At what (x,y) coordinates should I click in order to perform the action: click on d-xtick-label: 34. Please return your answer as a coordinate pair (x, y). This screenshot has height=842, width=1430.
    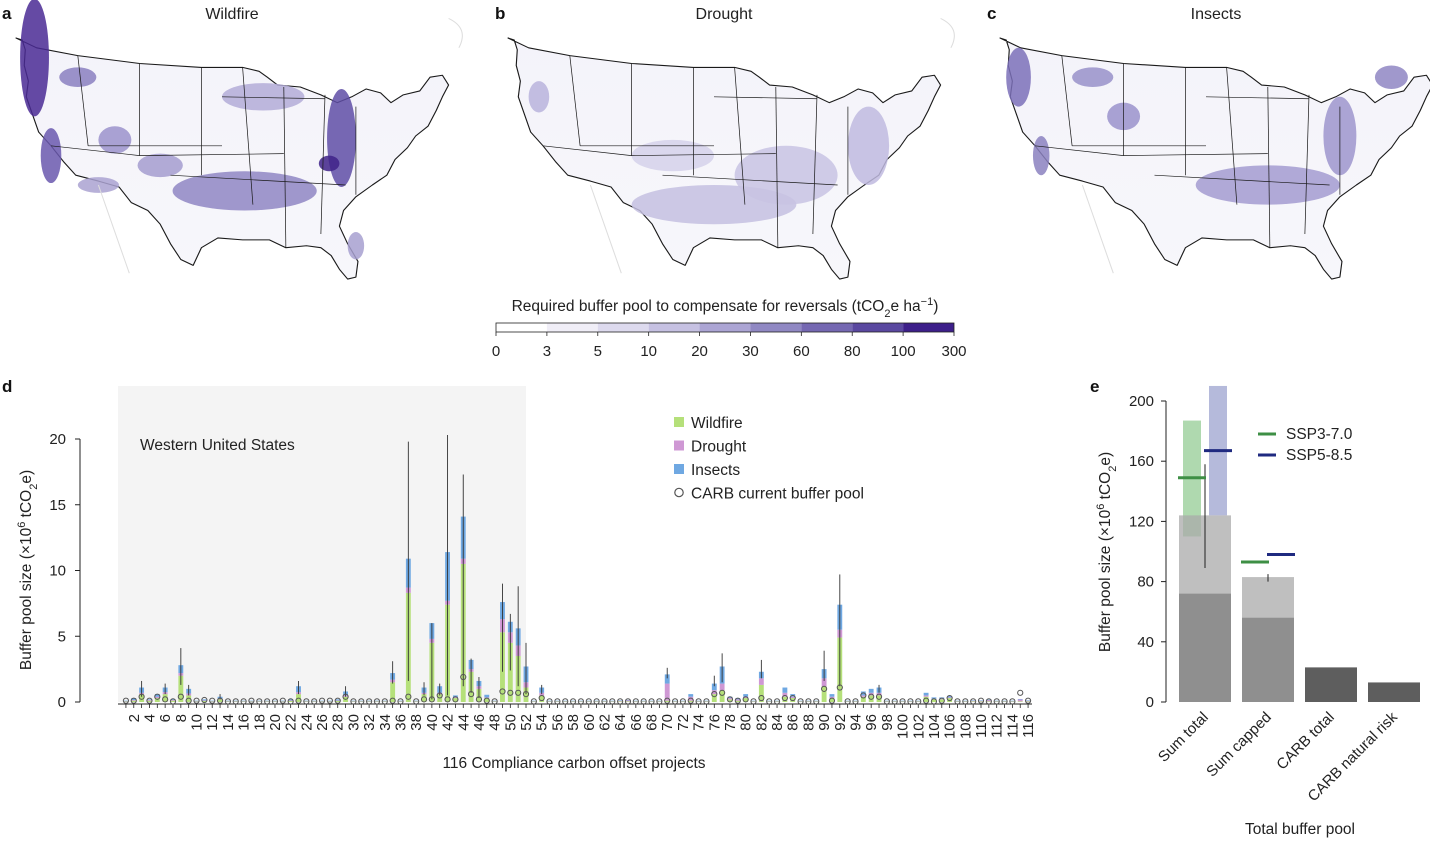
    Looking at the image, I should click on (385, 722).